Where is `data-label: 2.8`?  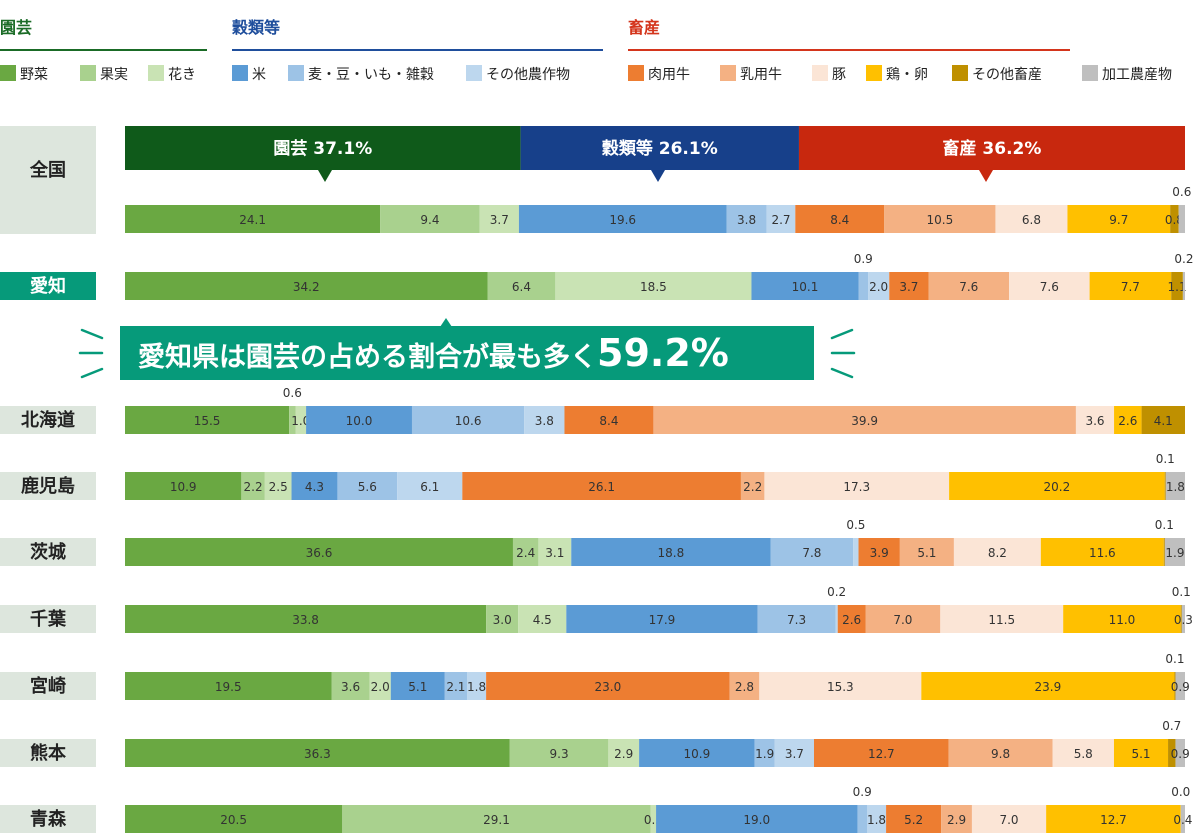
data-label: 2.8 is located at coordinates (744, 687).